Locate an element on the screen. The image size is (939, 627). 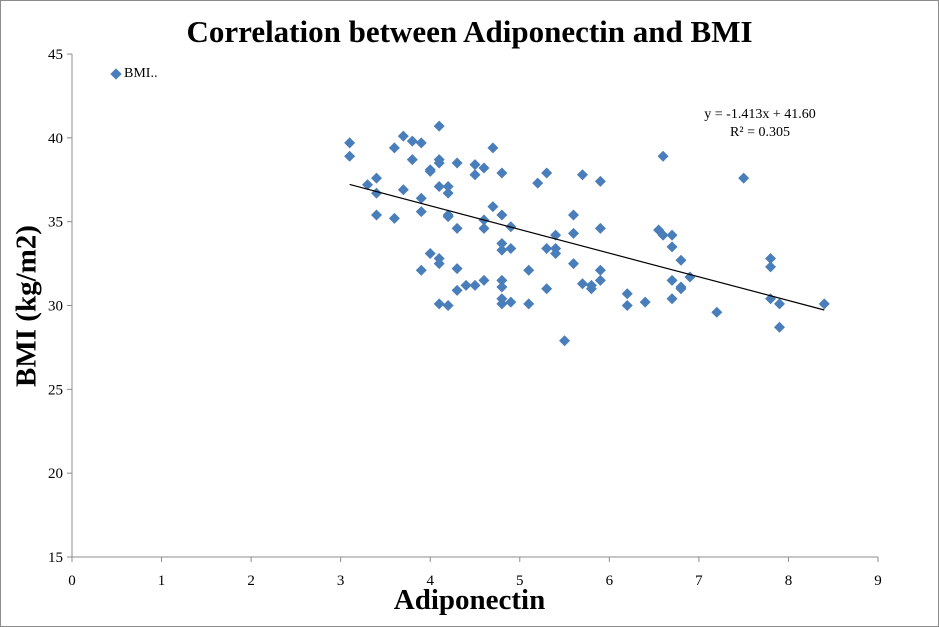
y-tick-label: 35 is located at coordinates (55, 223).